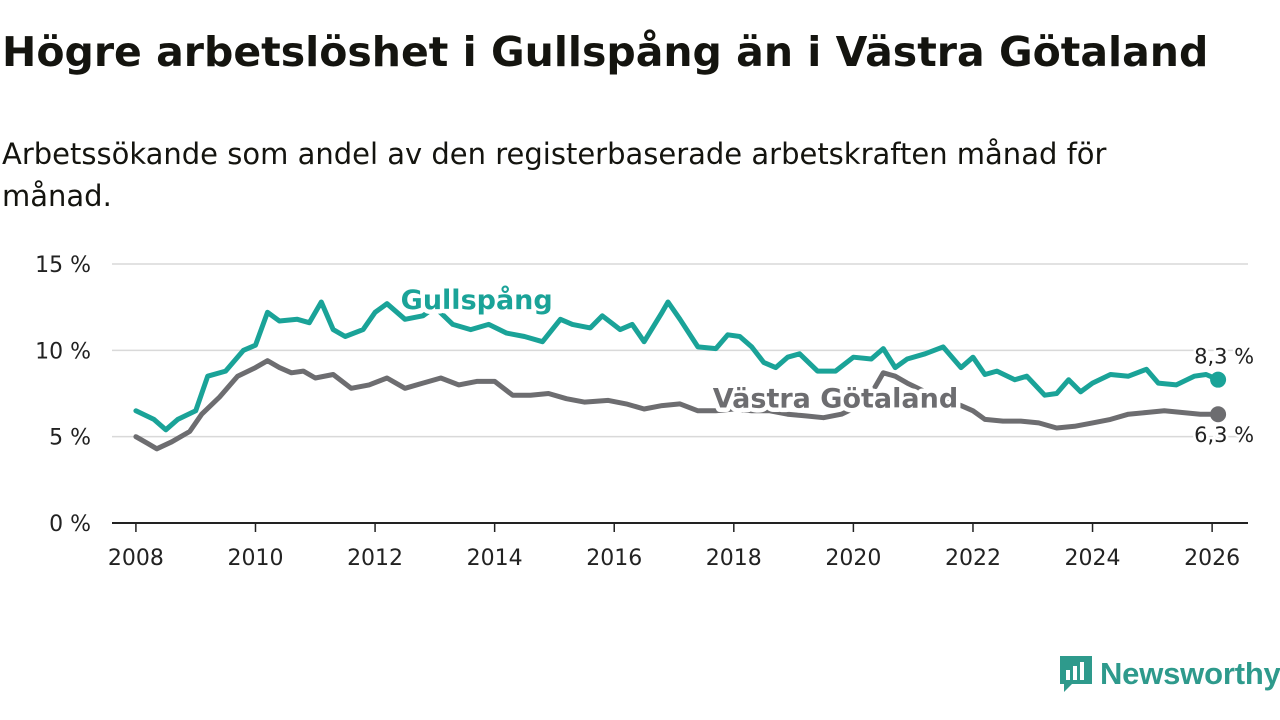 The image size is (1280, 720). Describe the element at coordinates (1224, 357) in the screenshot. I see `series-end-value-label: 8,3 %` at that location.